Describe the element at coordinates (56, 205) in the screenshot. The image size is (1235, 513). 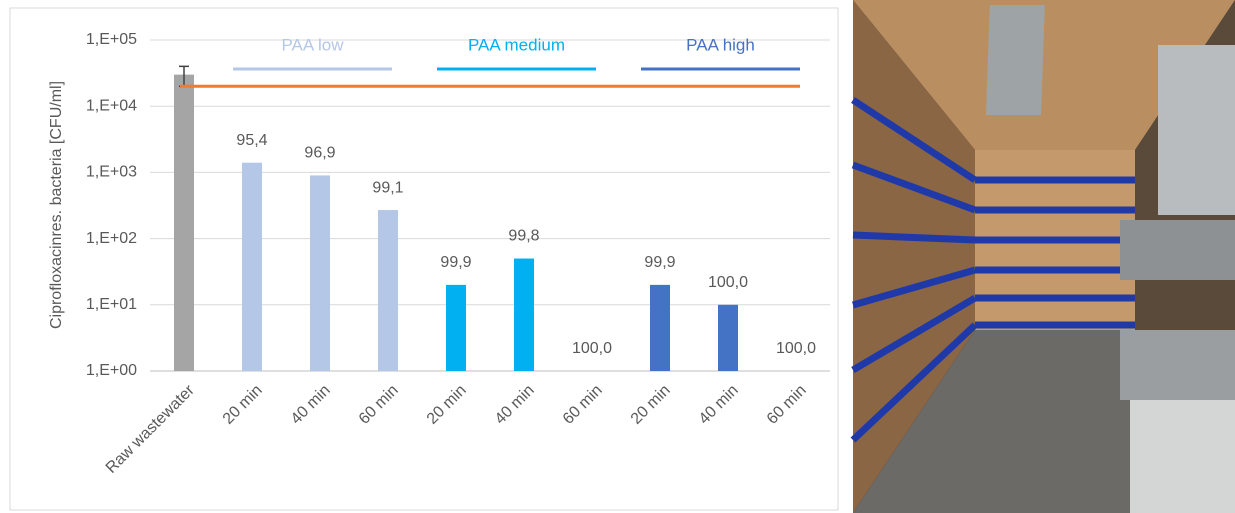
I see `y-axis-label: Ciprofloxacinres. bacteria [CFU/ml]` at that location.